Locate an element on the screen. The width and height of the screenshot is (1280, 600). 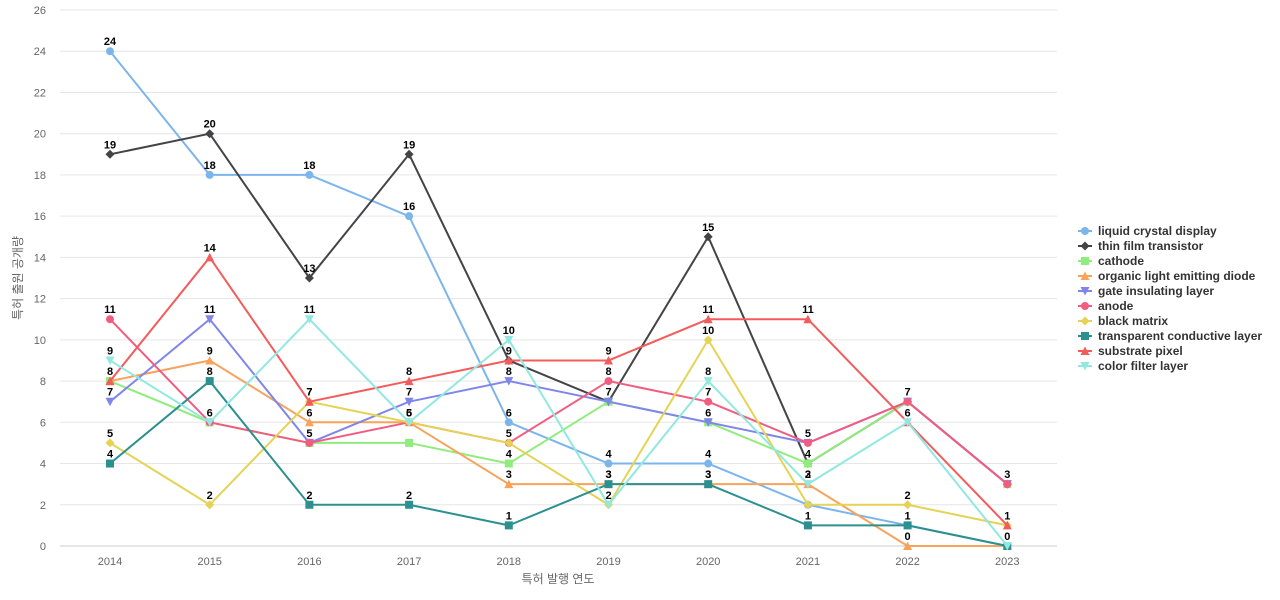
x-tick-label: 2014 is located at coordinates (110, 562).